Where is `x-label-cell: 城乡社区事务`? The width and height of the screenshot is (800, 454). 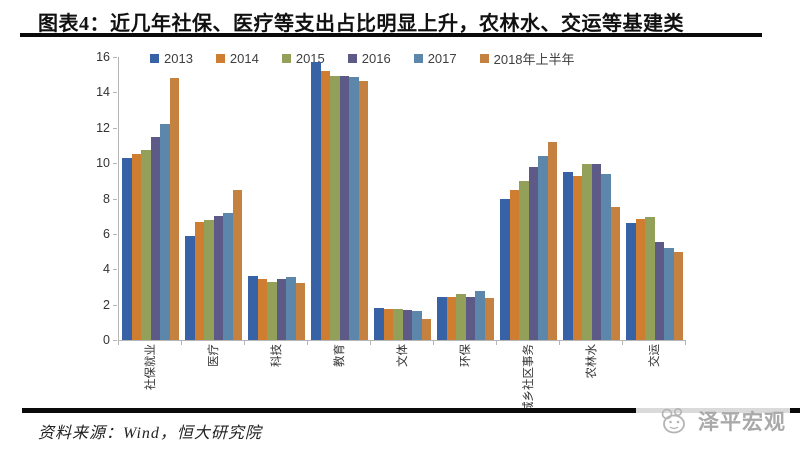 x-label-cell: 城乡社区事务 is located at coordinates (527, 388).